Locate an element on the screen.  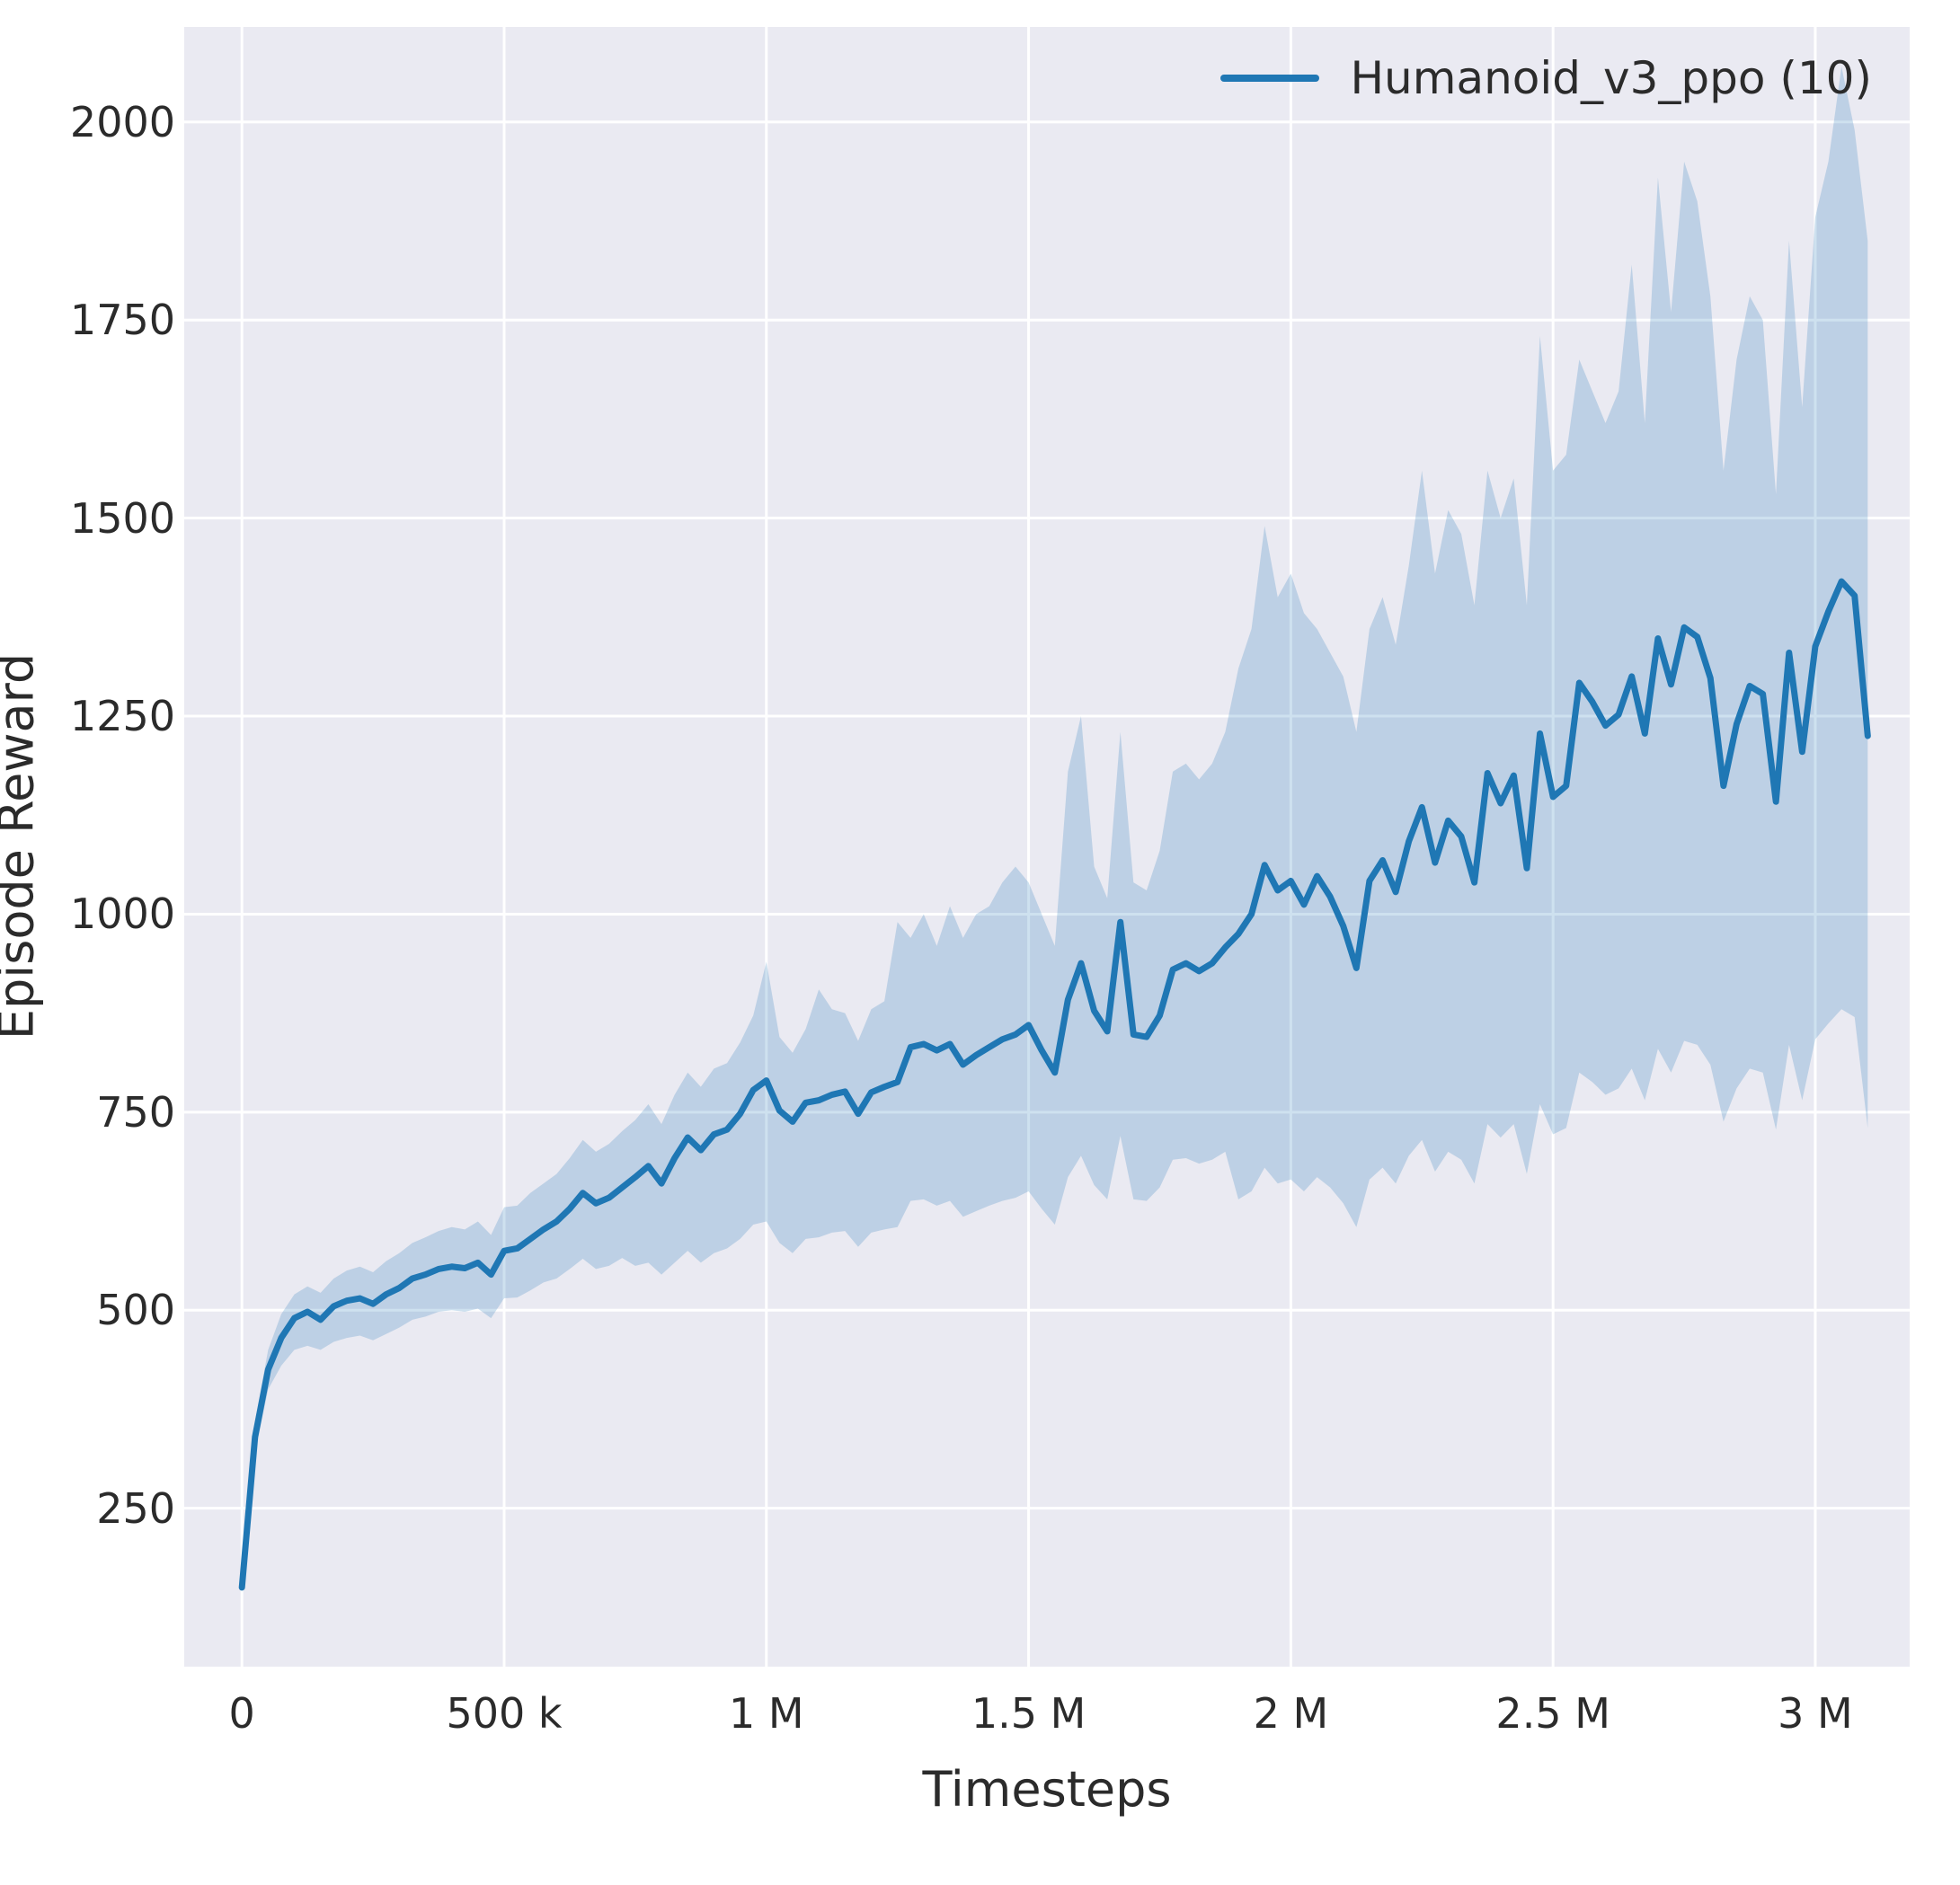
x-tick-label: 500 k is located at coordinates (504, 1713).